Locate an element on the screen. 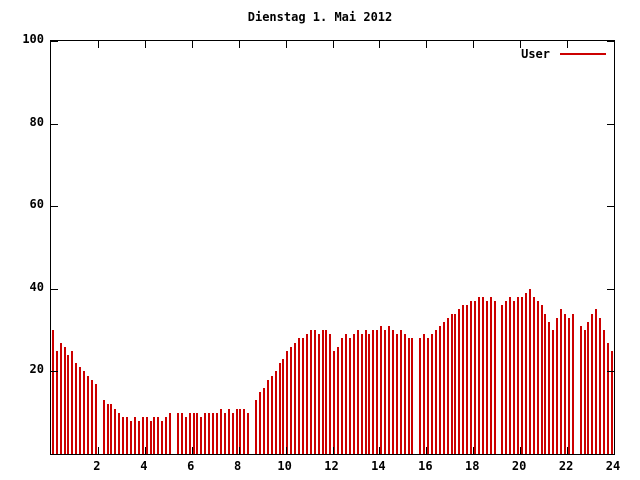 Image resolution: width=640 pixels, height=480 pixels. x-tick-label: 22 is located at coordinates (566, 466).